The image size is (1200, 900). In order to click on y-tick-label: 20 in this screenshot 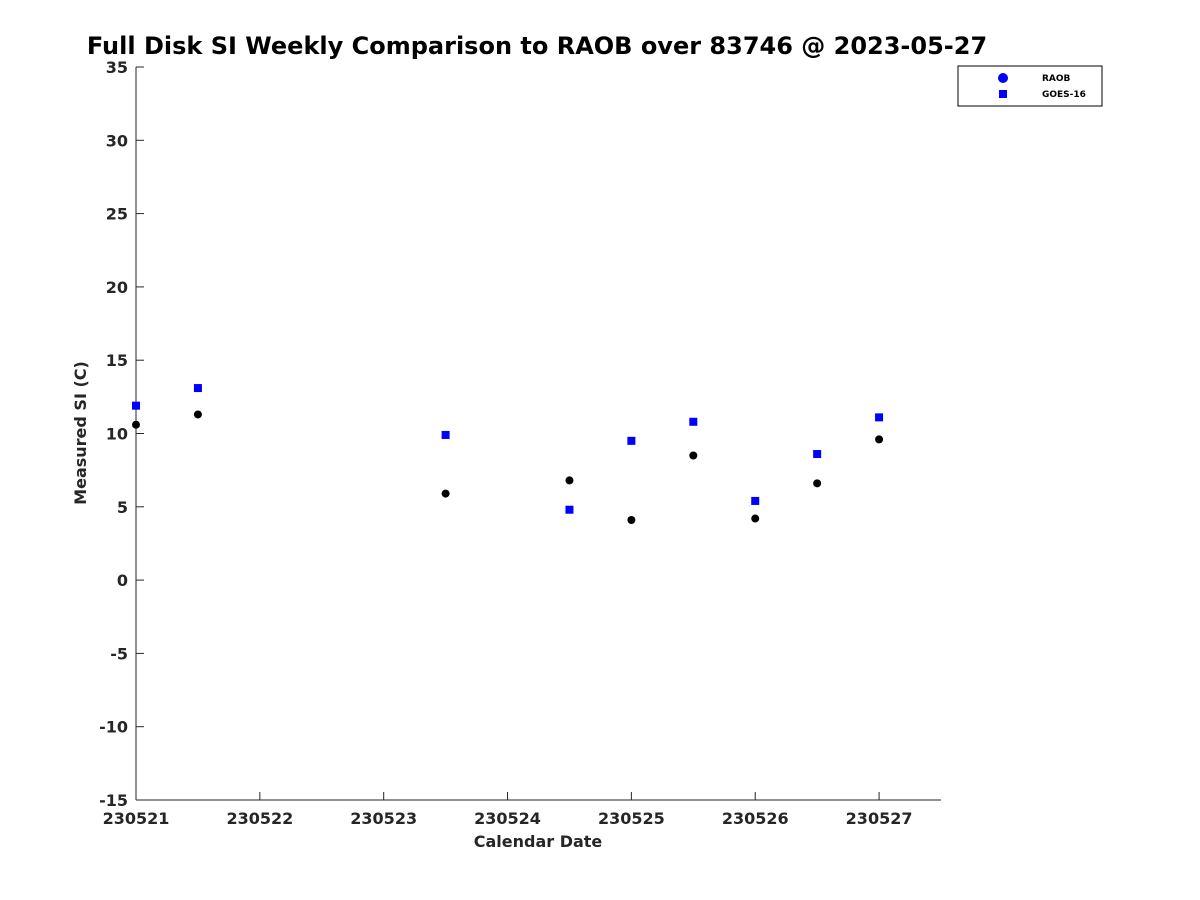, I will do `click(117, 287)`.